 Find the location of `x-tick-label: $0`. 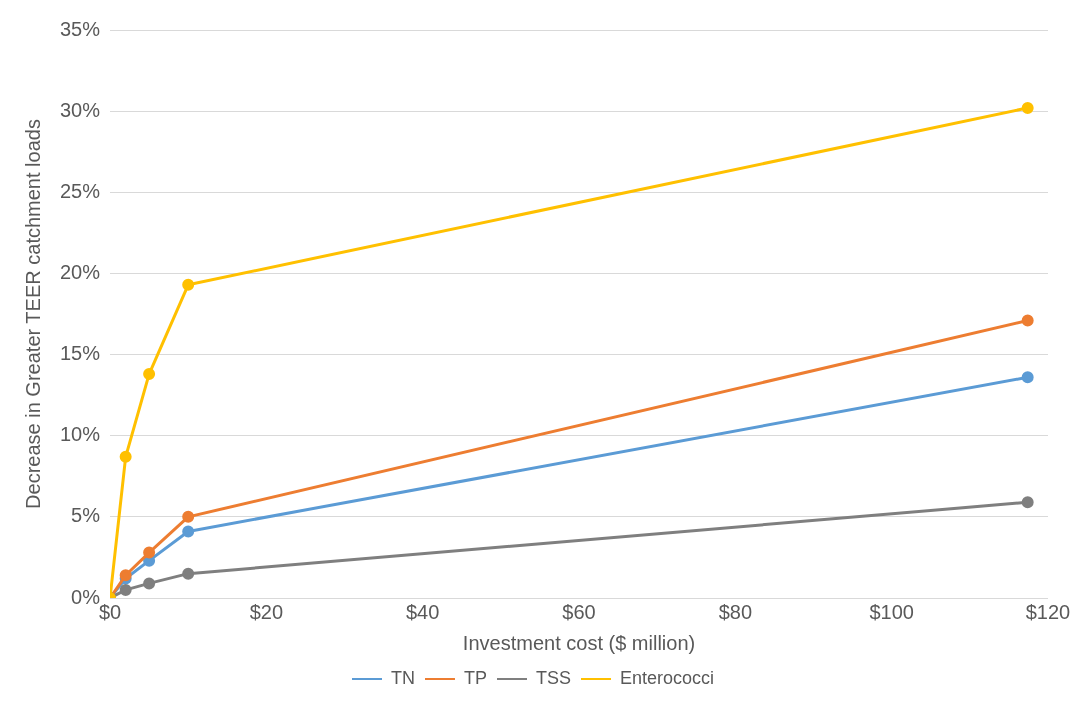

x-tick-label: $0 is located at coordinates (110, 611).